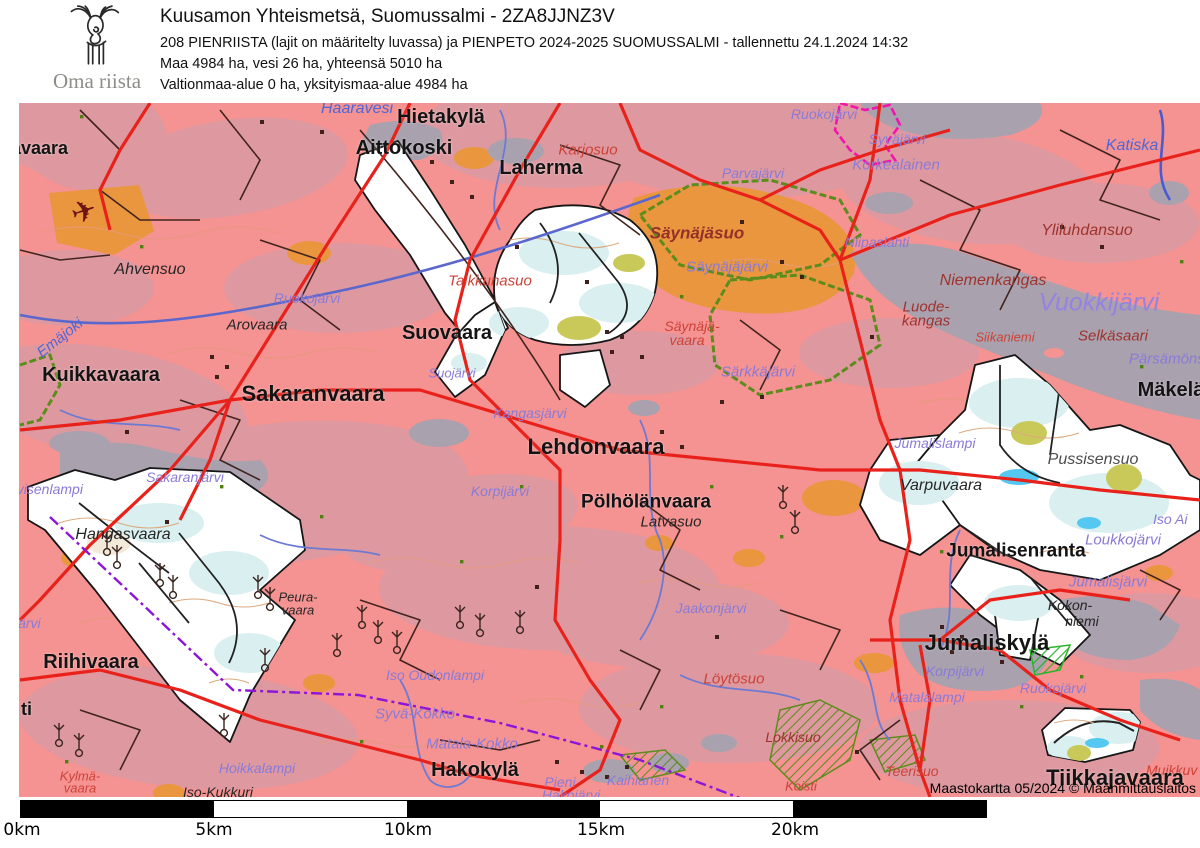 The height and width of the screenshot is (848, 1200). Describe the element at coordinates (97, 81) in the screenshot. I see `logo-text: Oma riista` at that location.